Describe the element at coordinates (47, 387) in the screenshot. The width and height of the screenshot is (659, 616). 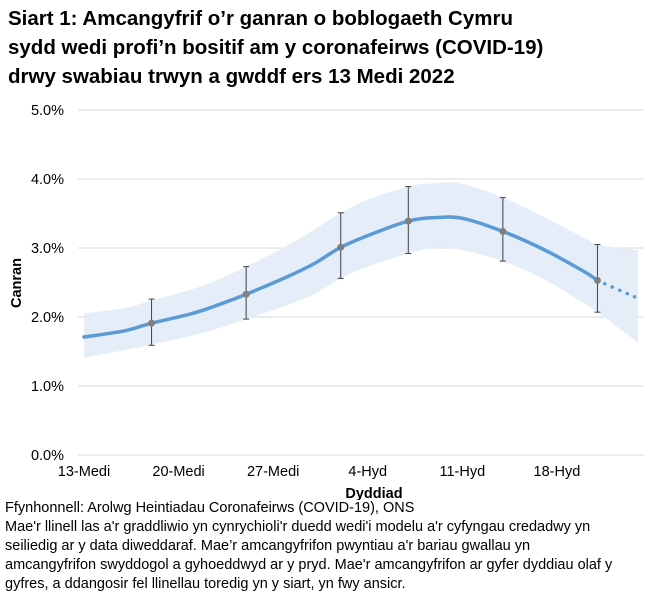
I see `y-tick-label: 1.0%` at that location.